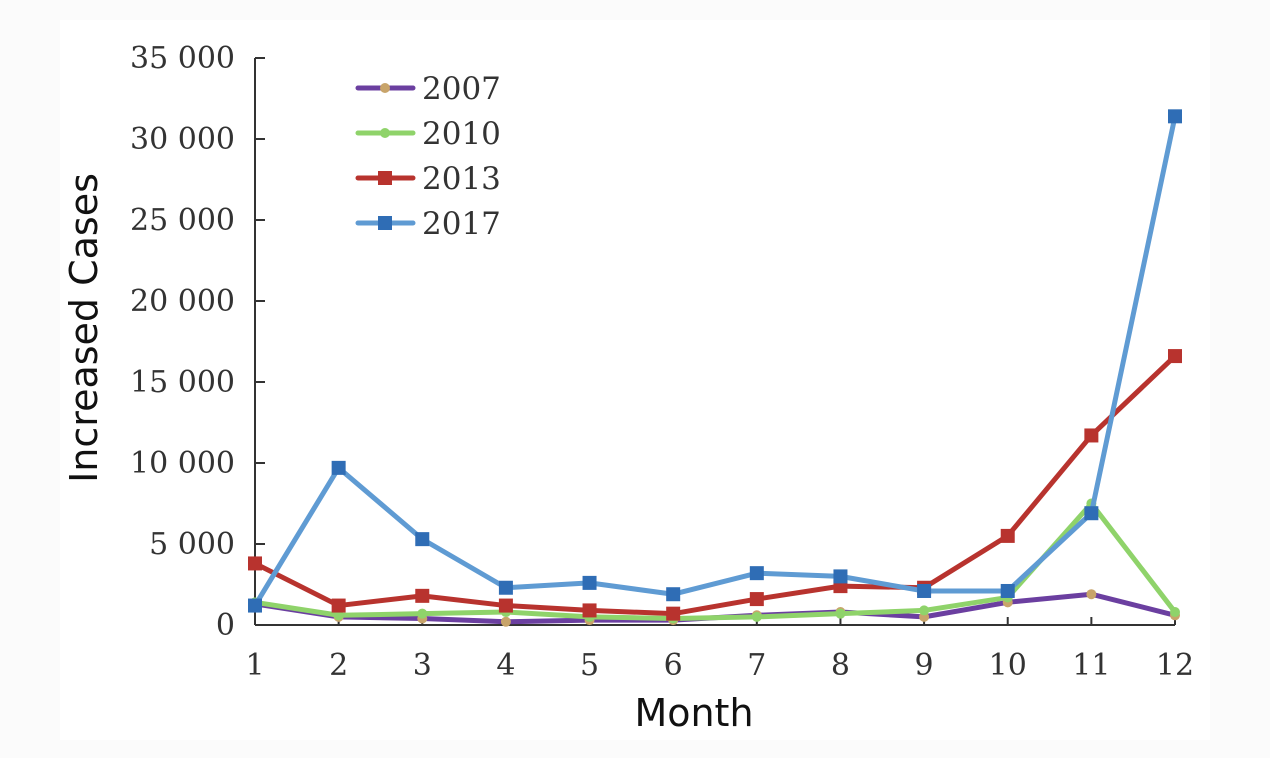 The height and width of the screenshot is (758, 1270). What do you see at coordinates (225, 625) in the screenshot?
I see `y-tick-label: 0` at bounding box center [225, 625].